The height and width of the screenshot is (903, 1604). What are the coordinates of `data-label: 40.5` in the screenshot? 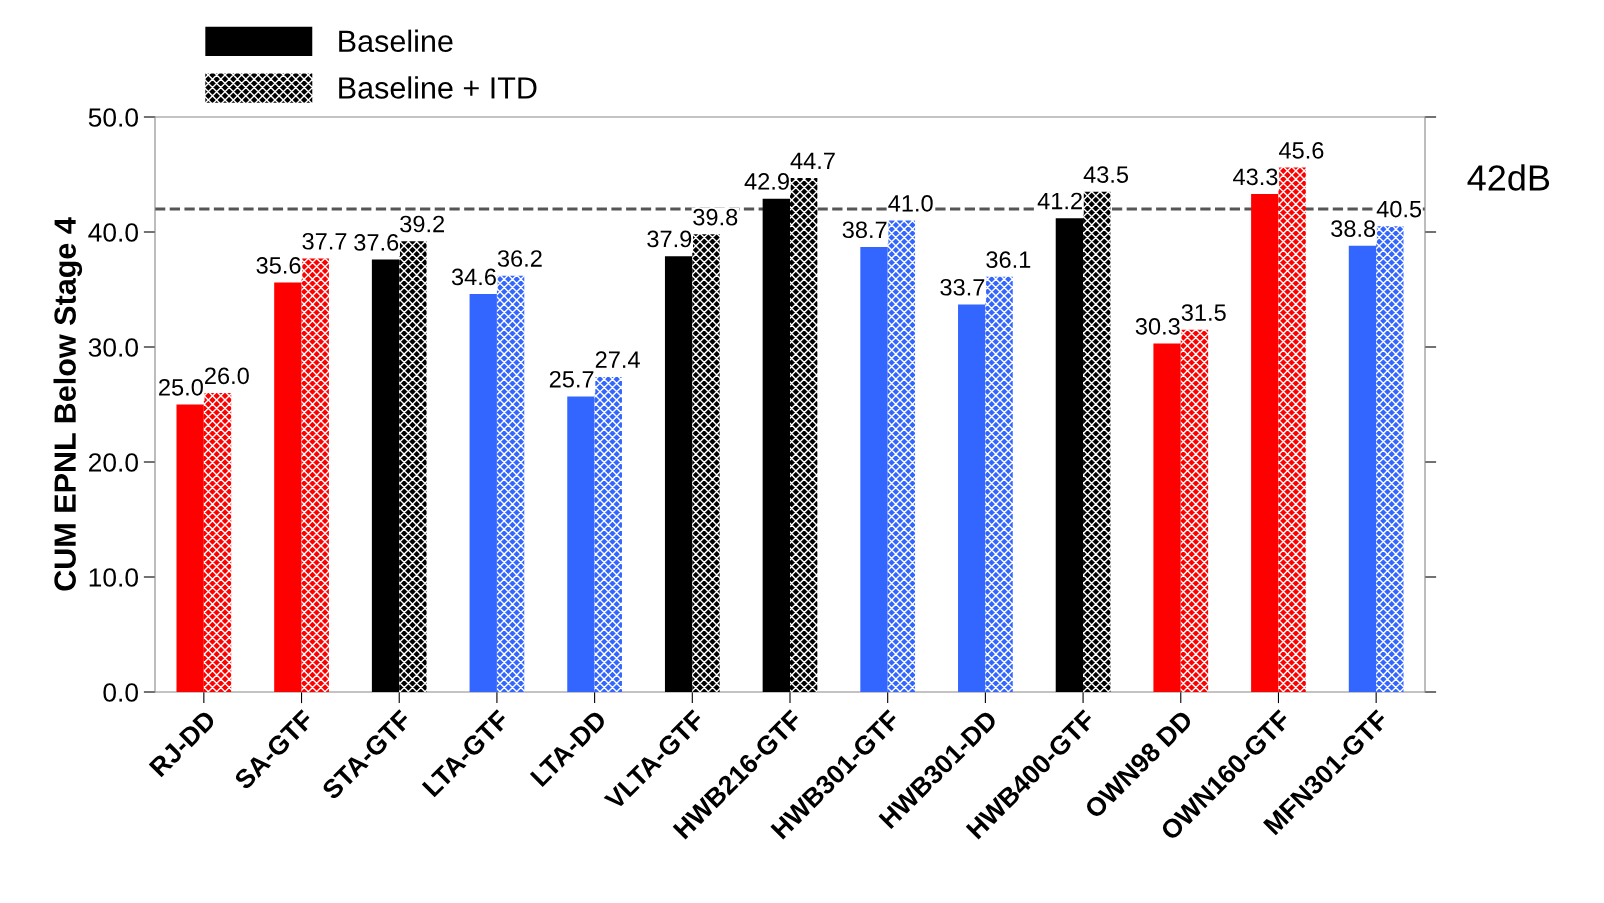 It's located at (1399, 209).